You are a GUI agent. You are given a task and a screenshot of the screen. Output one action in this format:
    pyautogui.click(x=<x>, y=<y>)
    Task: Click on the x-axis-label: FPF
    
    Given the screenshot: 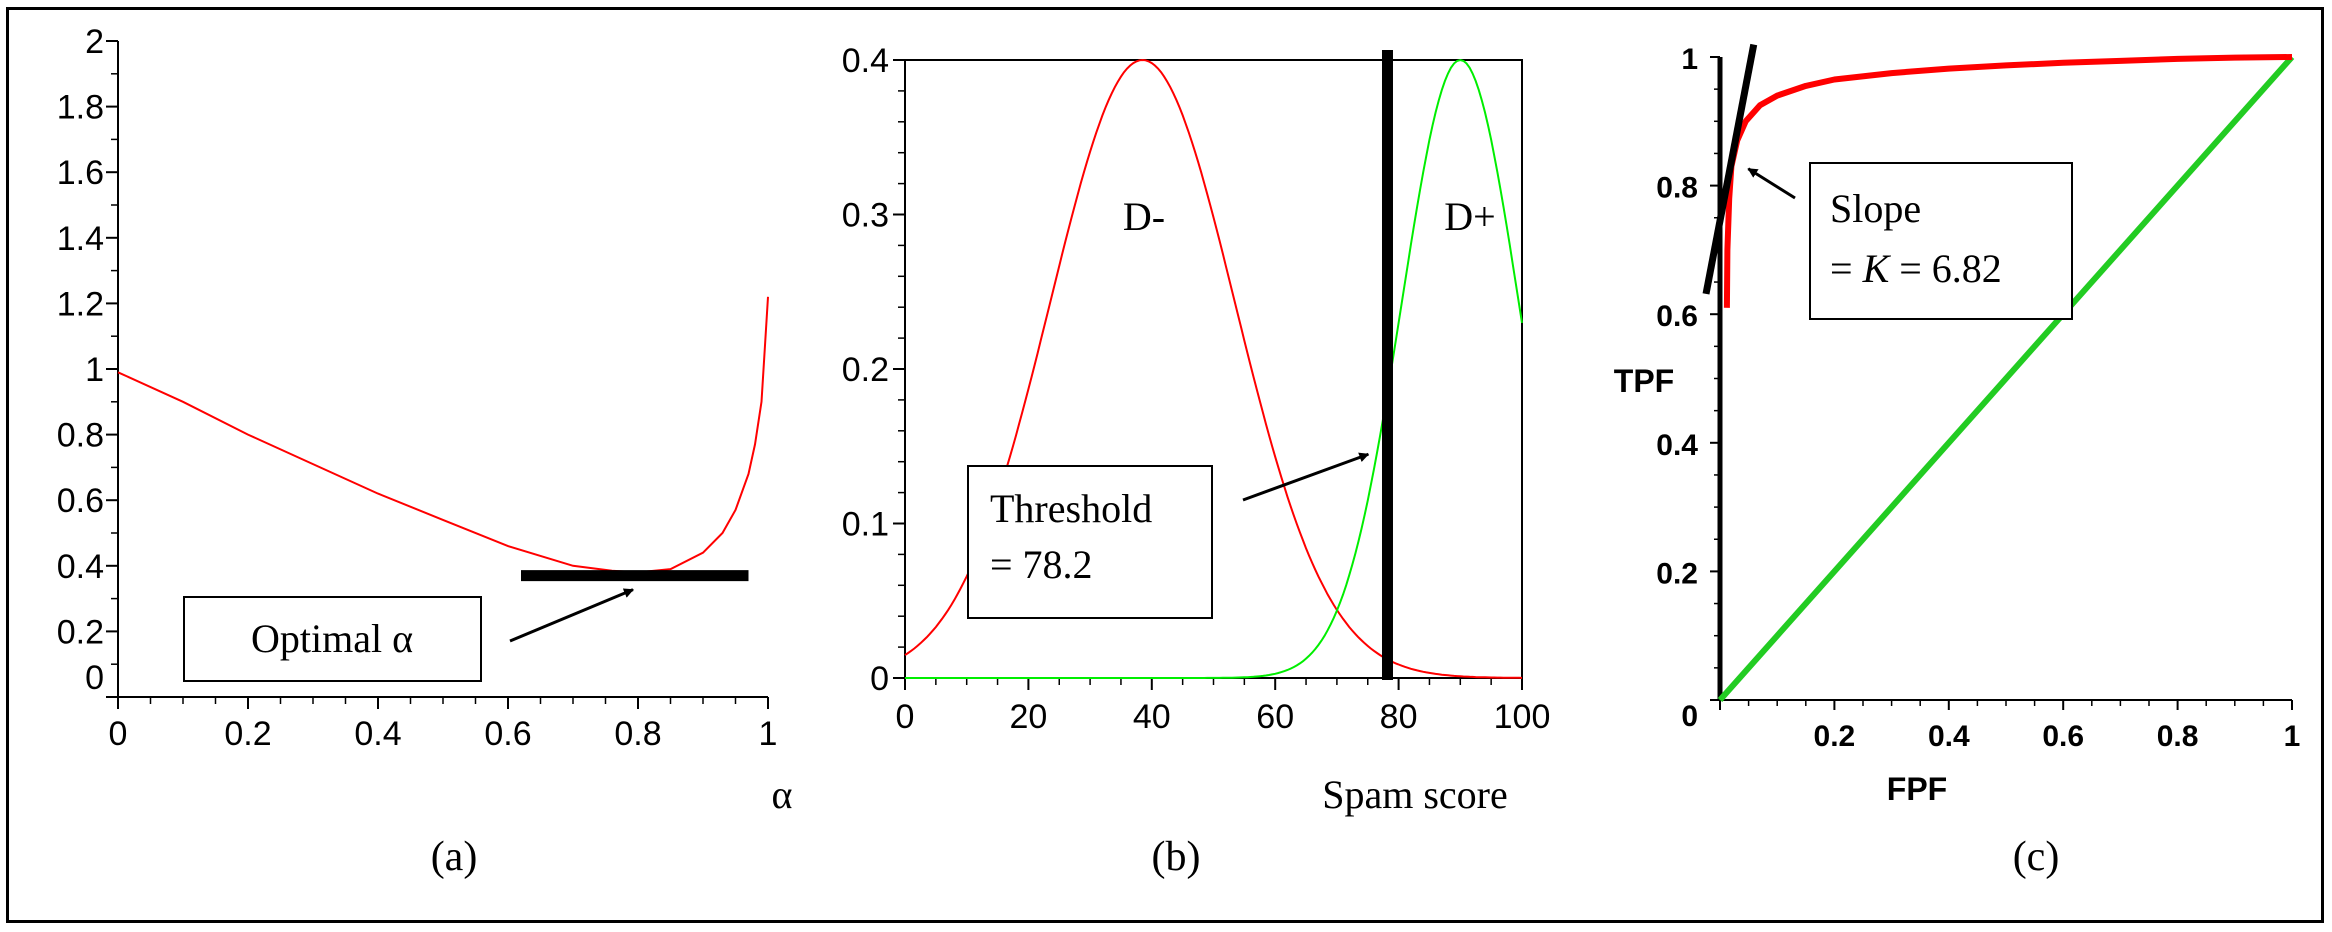 What is the action you would take?
    pyautogui.click(x=1917, y=789)
    